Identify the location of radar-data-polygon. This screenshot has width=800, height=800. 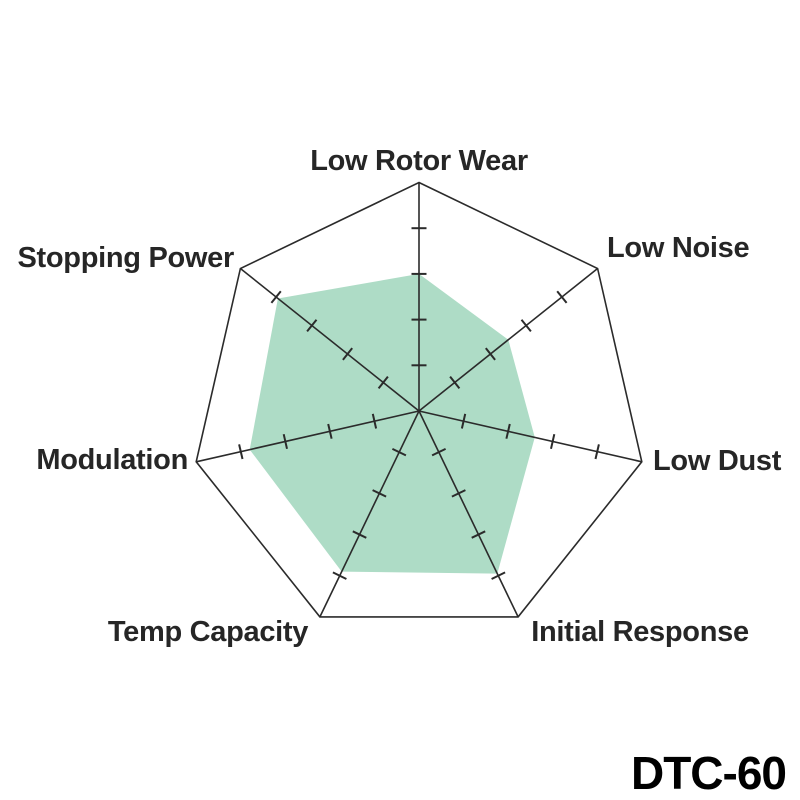
(392, 423).